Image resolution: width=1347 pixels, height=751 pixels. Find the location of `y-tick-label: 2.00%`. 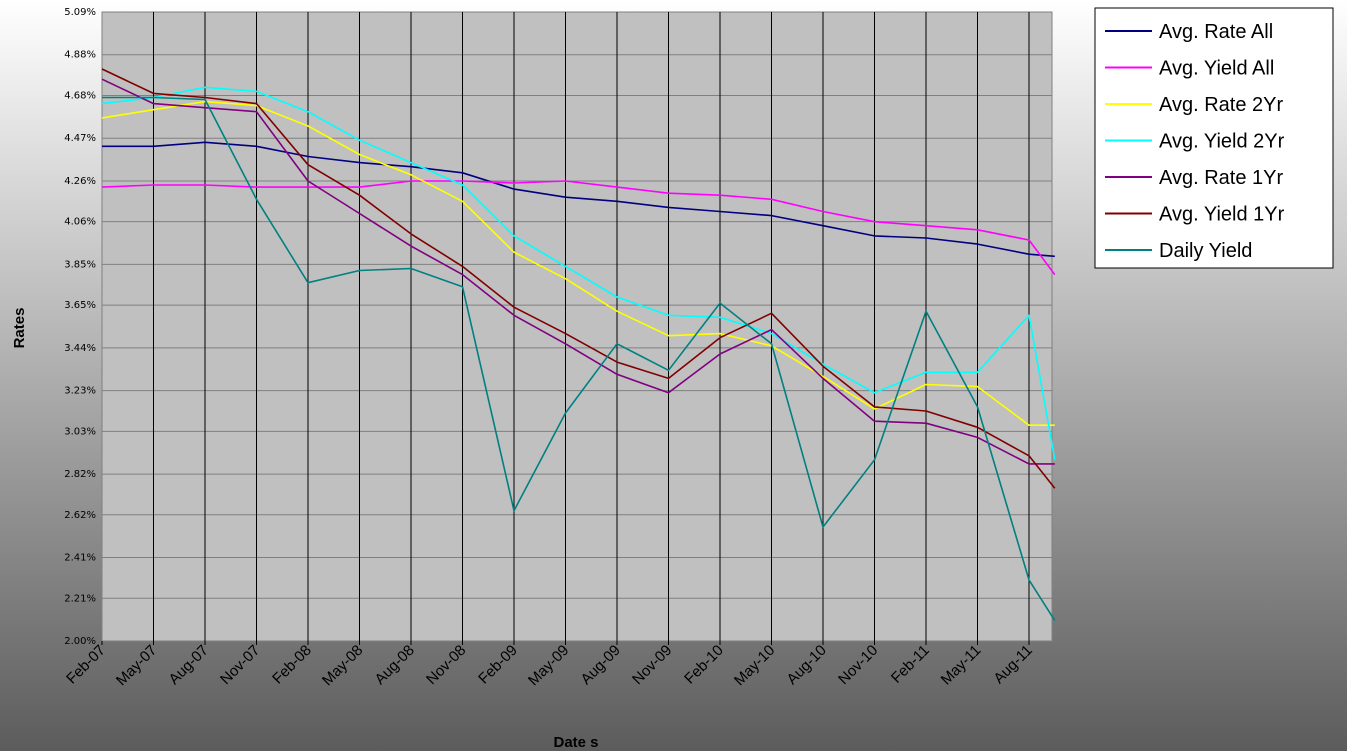

y-tick-label: 2.00% is located at coordinates (80, 641).